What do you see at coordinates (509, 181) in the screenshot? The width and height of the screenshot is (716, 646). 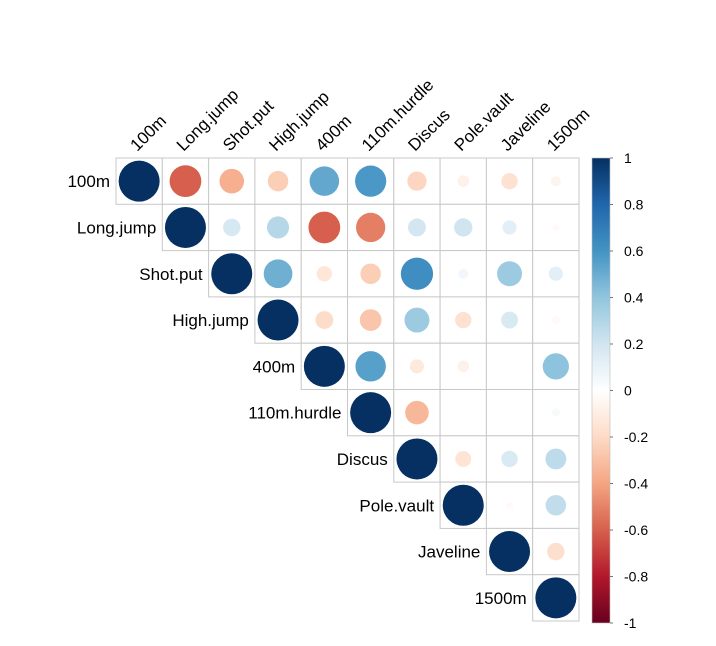 I see `correlation-circle-100m-Javeline` at bounding box center [509, 181].